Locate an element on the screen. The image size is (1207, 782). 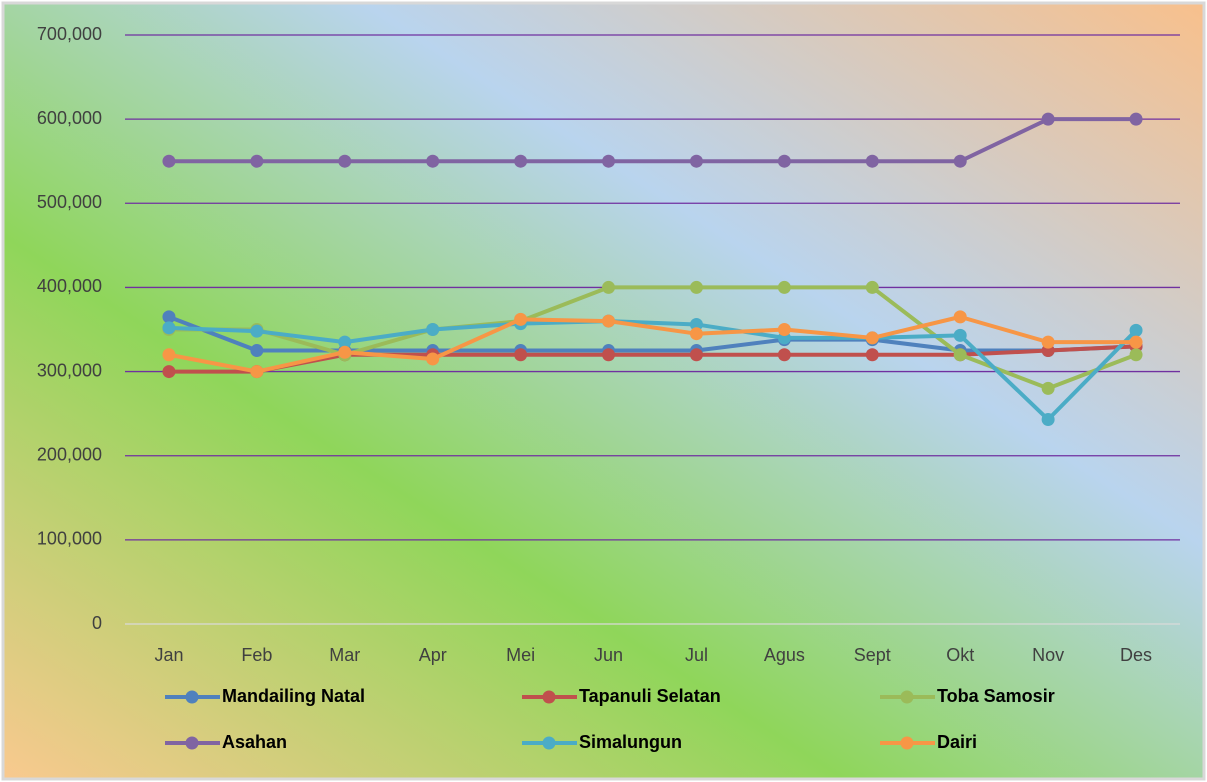
legend-label: Toba Samosir is located at coordinates (996, 696).